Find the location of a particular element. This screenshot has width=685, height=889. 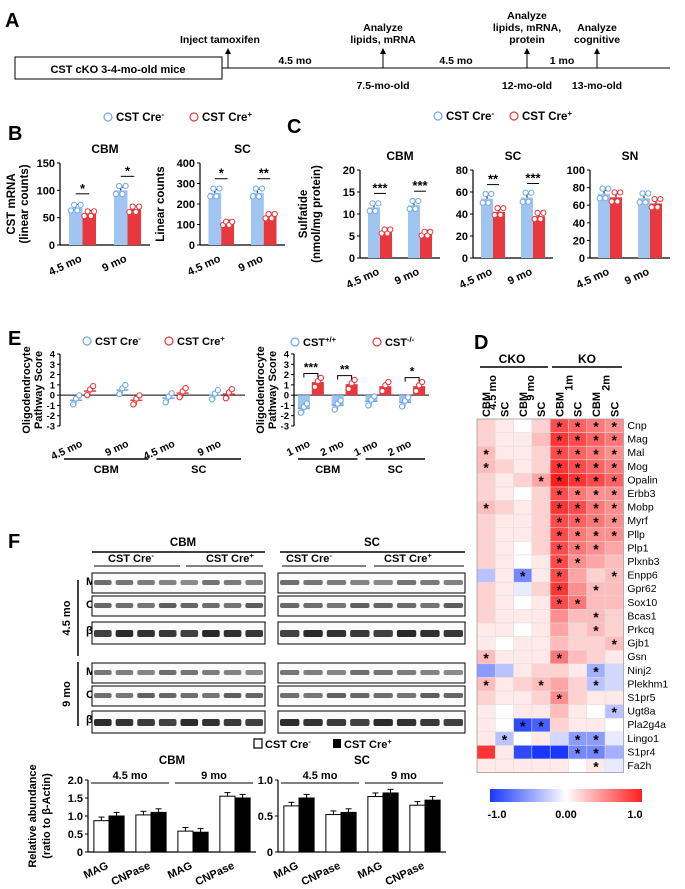

heatmap-row-label: Plp1 is located at coordinates (637, 548).